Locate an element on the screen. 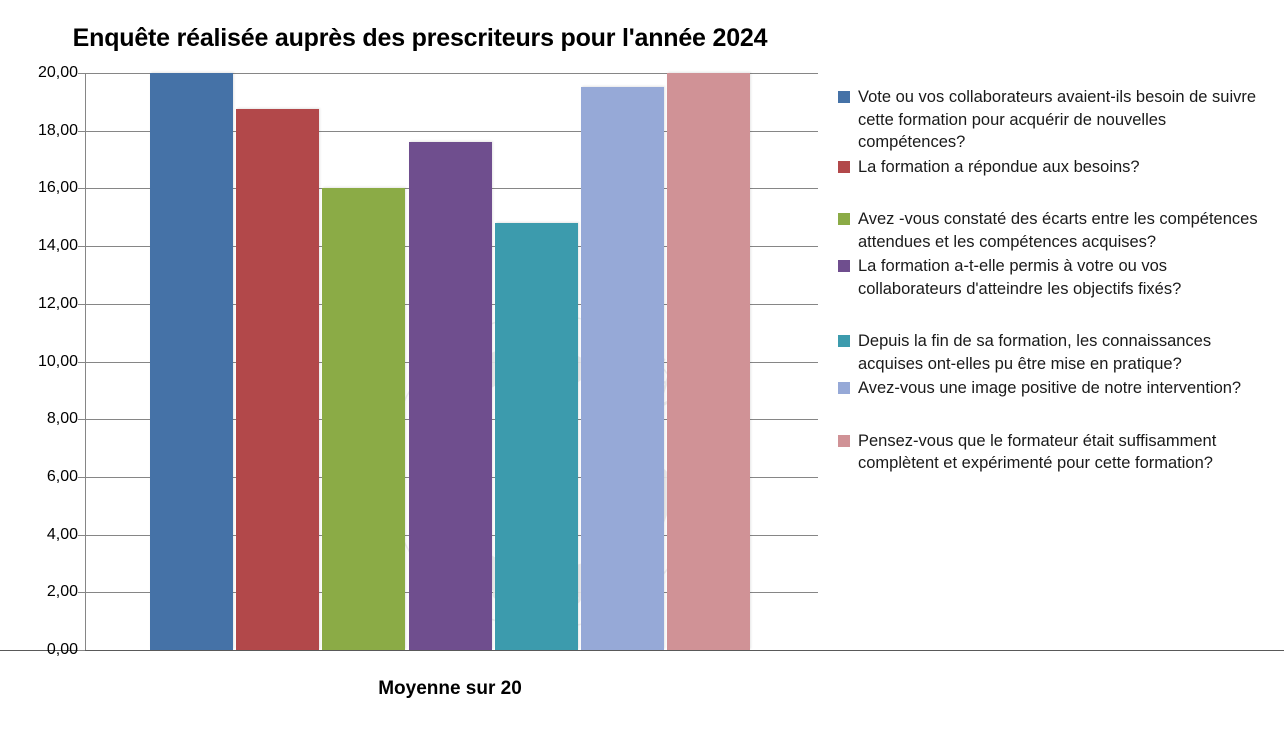  y-axis-tick-label: 16,00 is located at coordinates (57, 188).